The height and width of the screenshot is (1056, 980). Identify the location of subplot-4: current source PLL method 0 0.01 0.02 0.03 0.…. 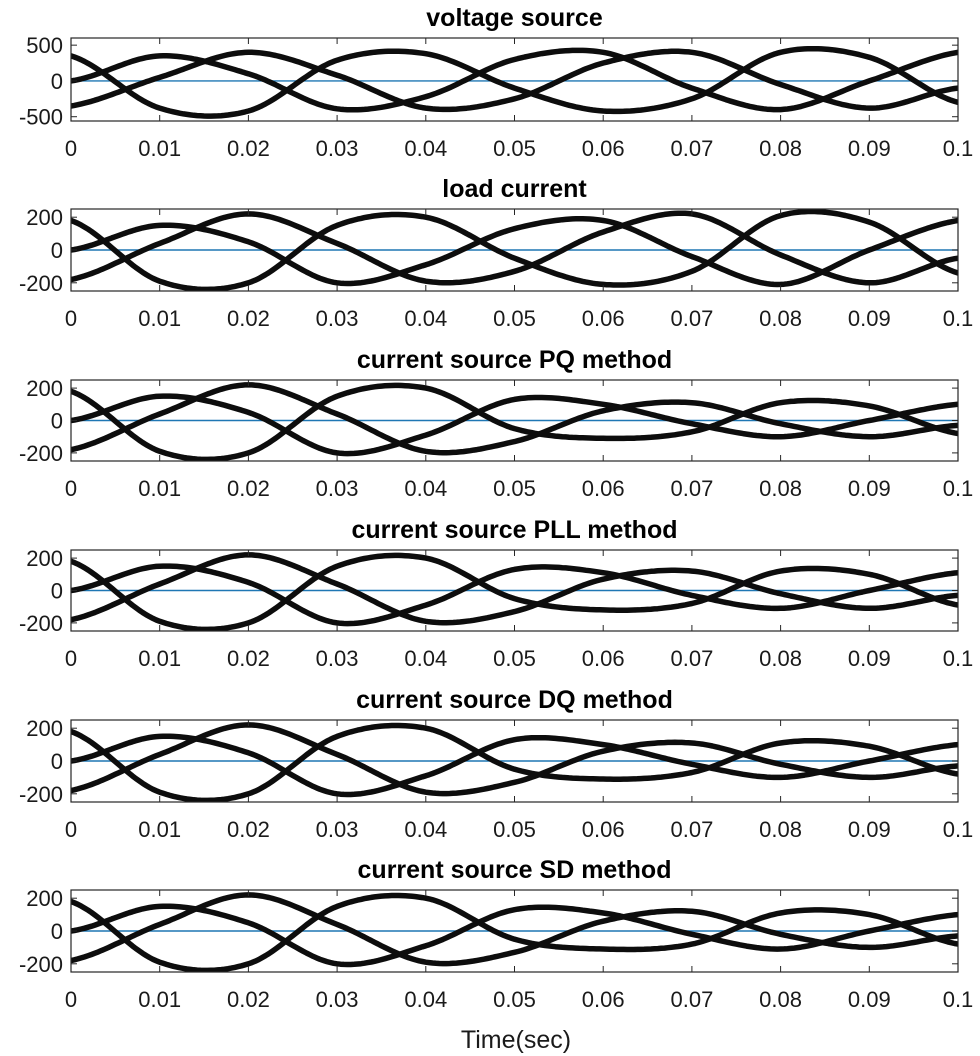
(496, 593).